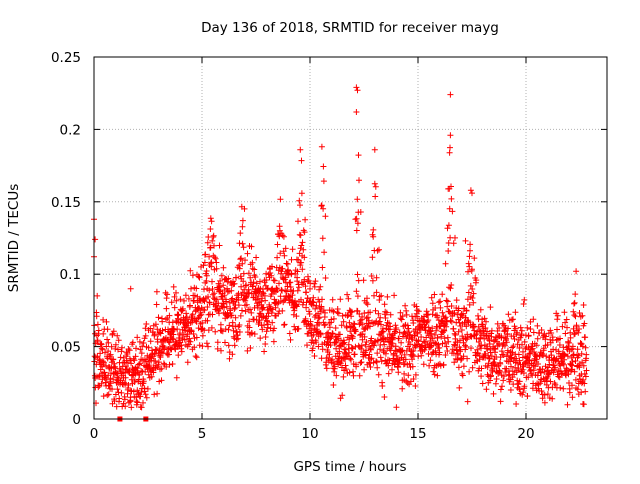 Image resolution: width=640 pixels, height=484 pixels. I want to click on x-tick-label: 15, so click(417, 434).